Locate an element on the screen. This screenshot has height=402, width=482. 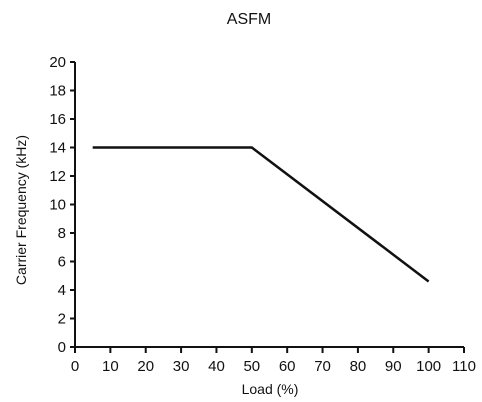
y-ticks: 0 2 4 6 8 10 12 14 16 18 20 is located at coordinates (62, 205).